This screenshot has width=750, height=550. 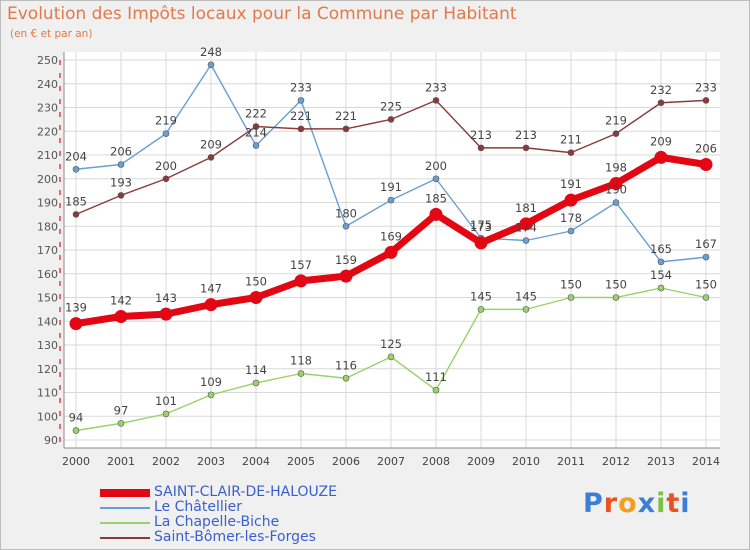 I want to click on data-label: 232, so click(x=661, y=90).